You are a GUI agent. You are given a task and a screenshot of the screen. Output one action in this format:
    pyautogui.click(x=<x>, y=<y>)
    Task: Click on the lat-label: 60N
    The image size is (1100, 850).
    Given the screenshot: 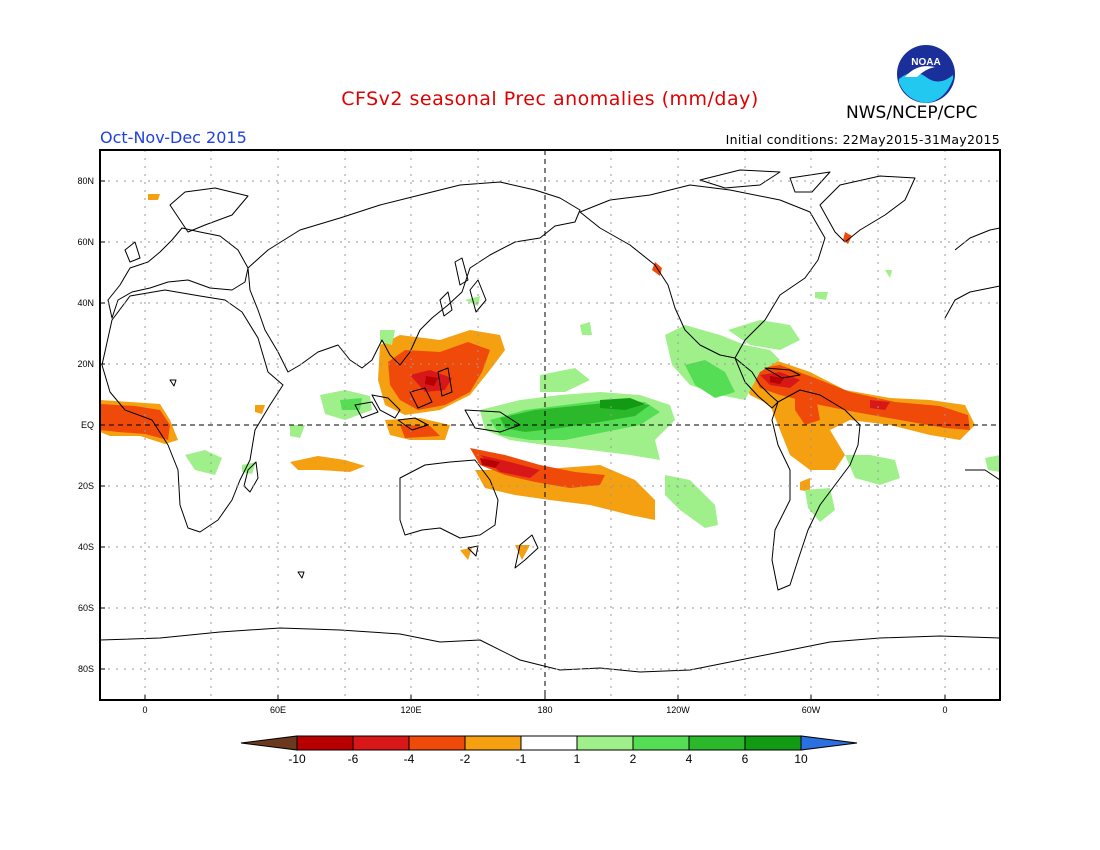 What is the action you would take?
    pyautogui.click(x=85, y=242)
    